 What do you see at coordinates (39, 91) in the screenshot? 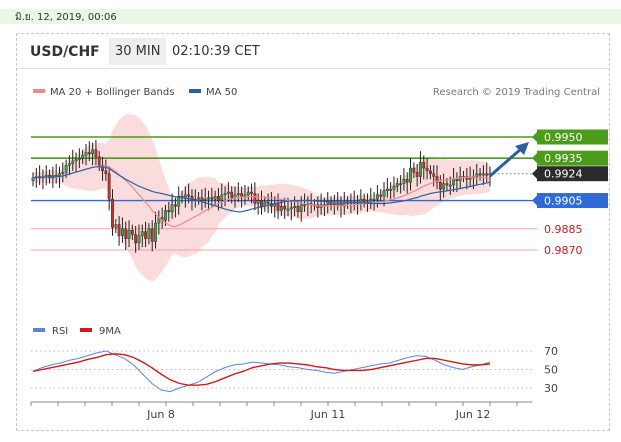
I see `ma20-legend-swatch` at bounding box center [39, 91].